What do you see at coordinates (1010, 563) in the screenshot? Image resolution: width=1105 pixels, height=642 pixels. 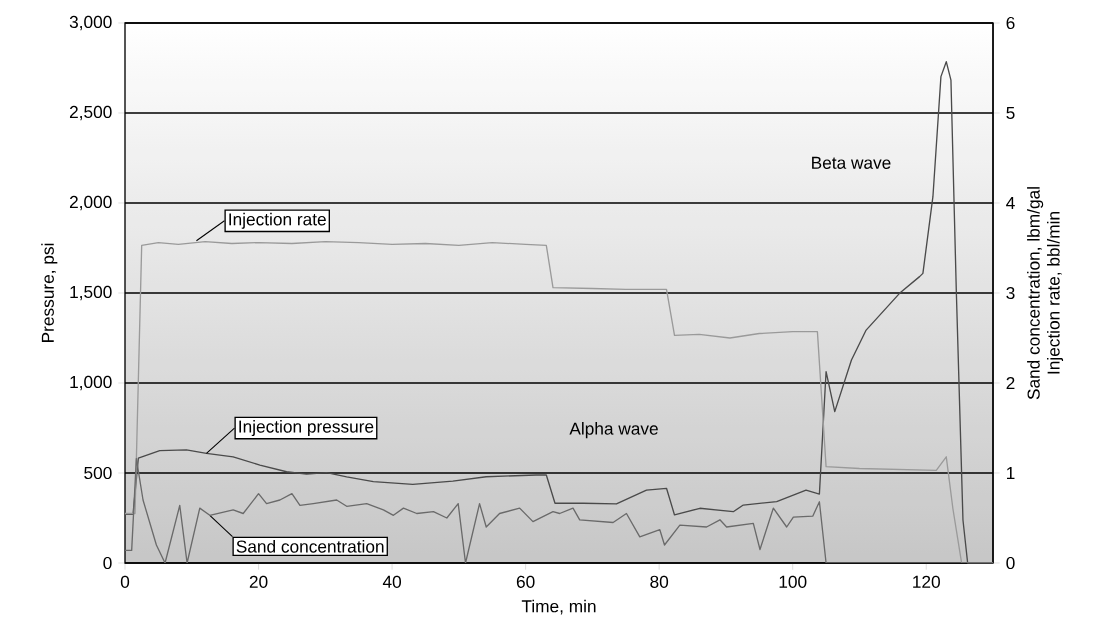 I see `y2-tick-label: 0` at bounding box center [1010, 563].